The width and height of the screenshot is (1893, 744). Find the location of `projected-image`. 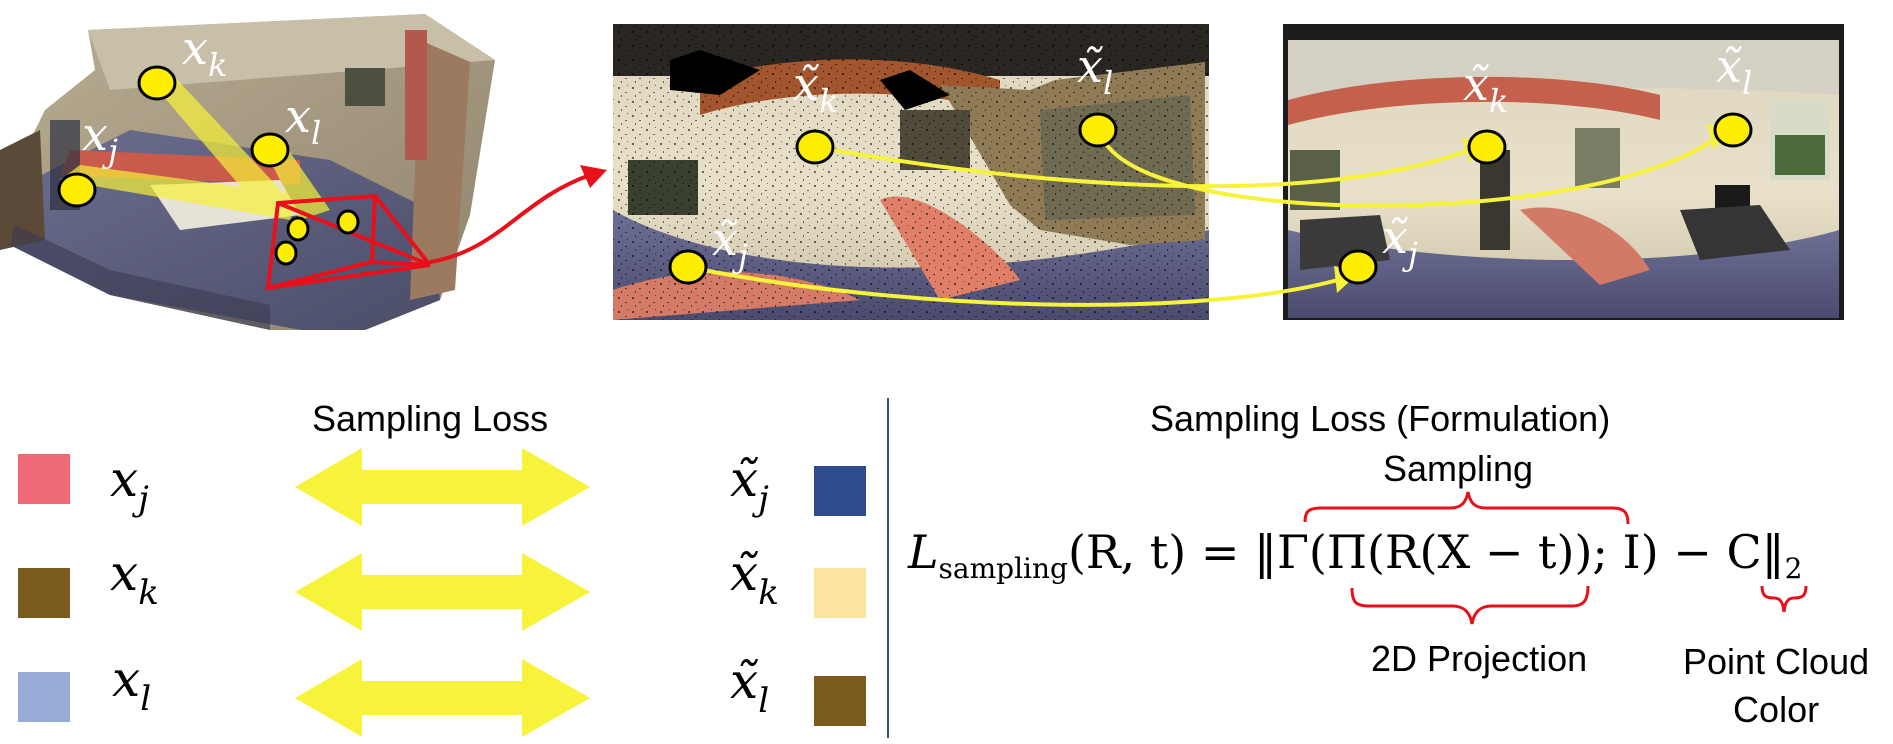

projected-image is located at coordinates (911, 172).